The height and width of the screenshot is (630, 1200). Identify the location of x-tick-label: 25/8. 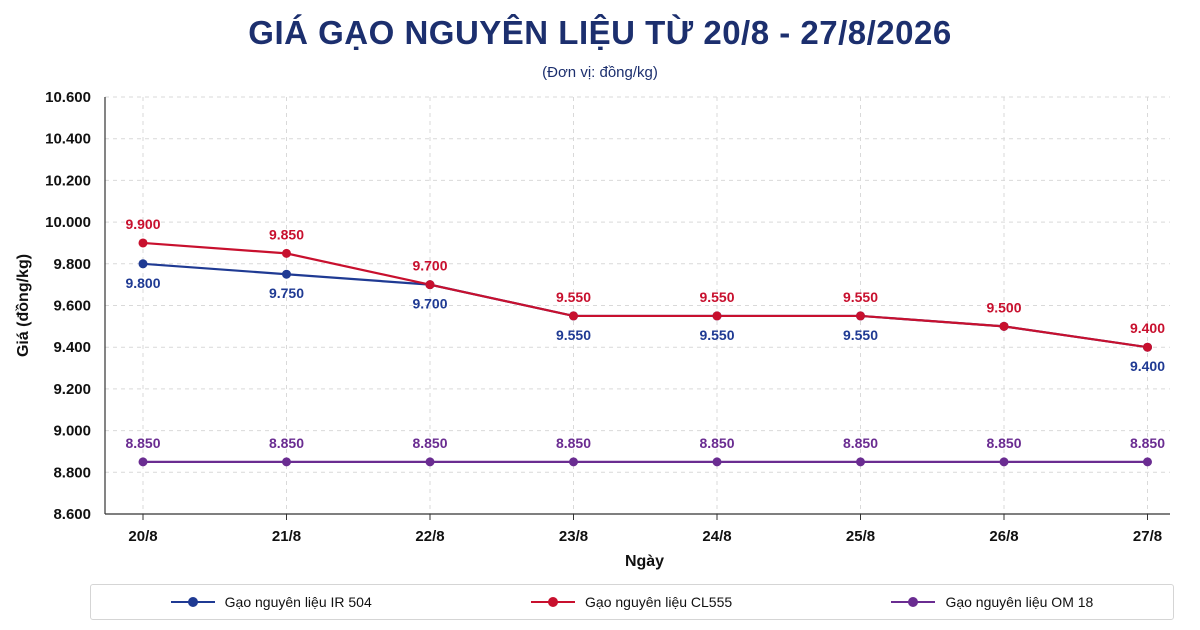
(860, 536).